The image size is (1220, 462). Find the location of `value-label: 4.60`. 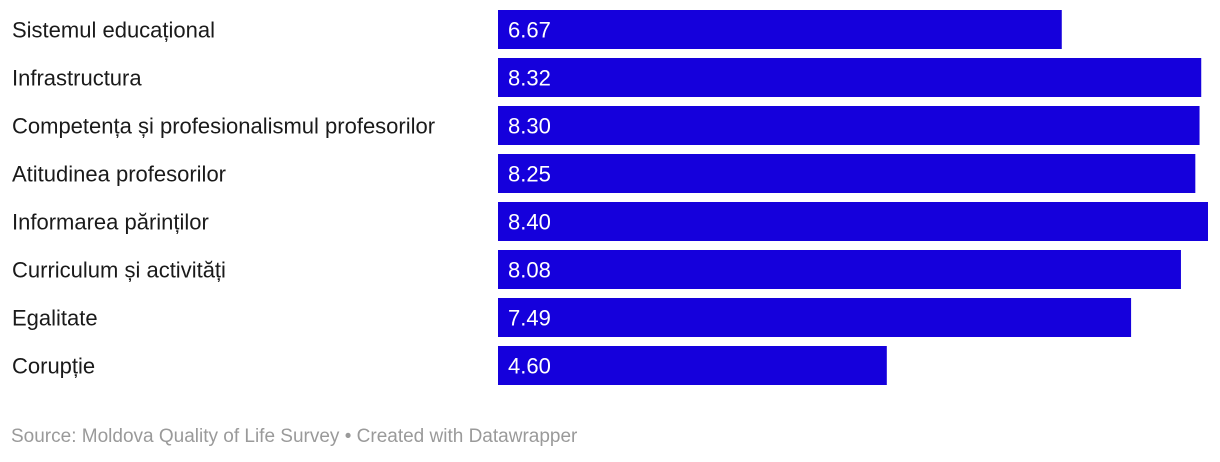

value-label: 4.60 is located at coordinates (529, 366).